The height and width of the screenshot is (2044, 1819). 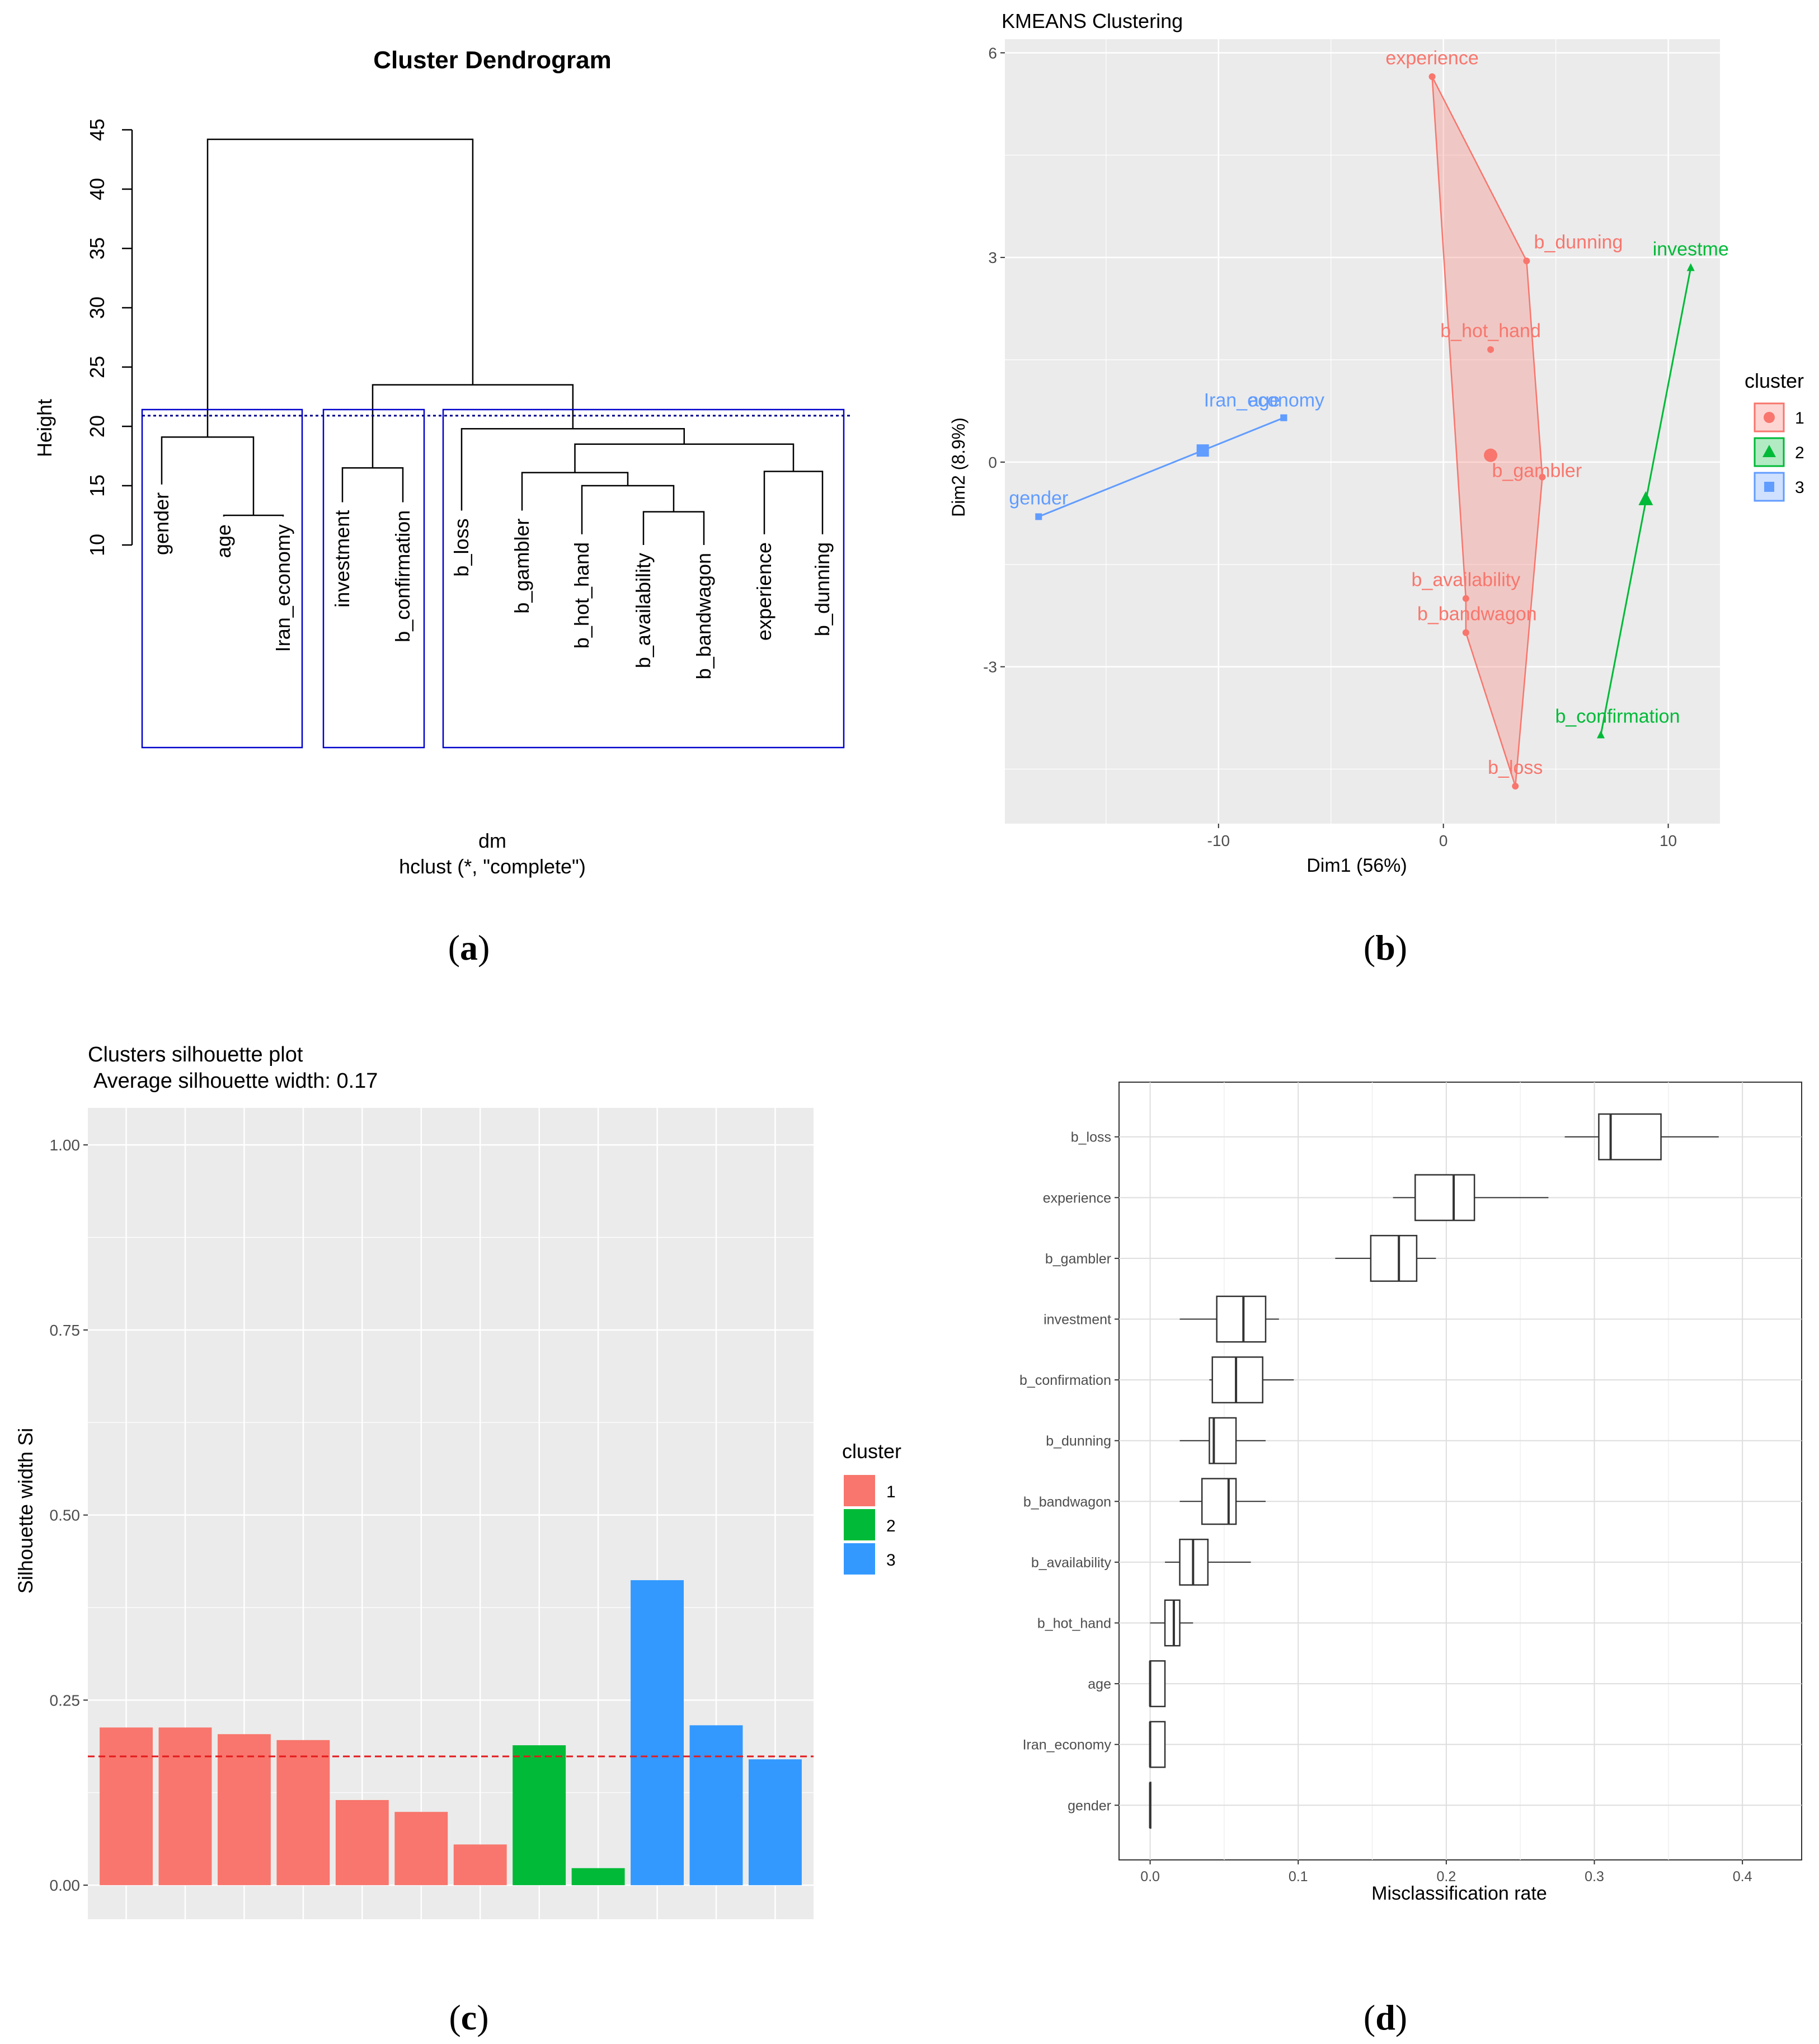 I want to click on panel-b-letter: b, so click(x=1385, y=948).